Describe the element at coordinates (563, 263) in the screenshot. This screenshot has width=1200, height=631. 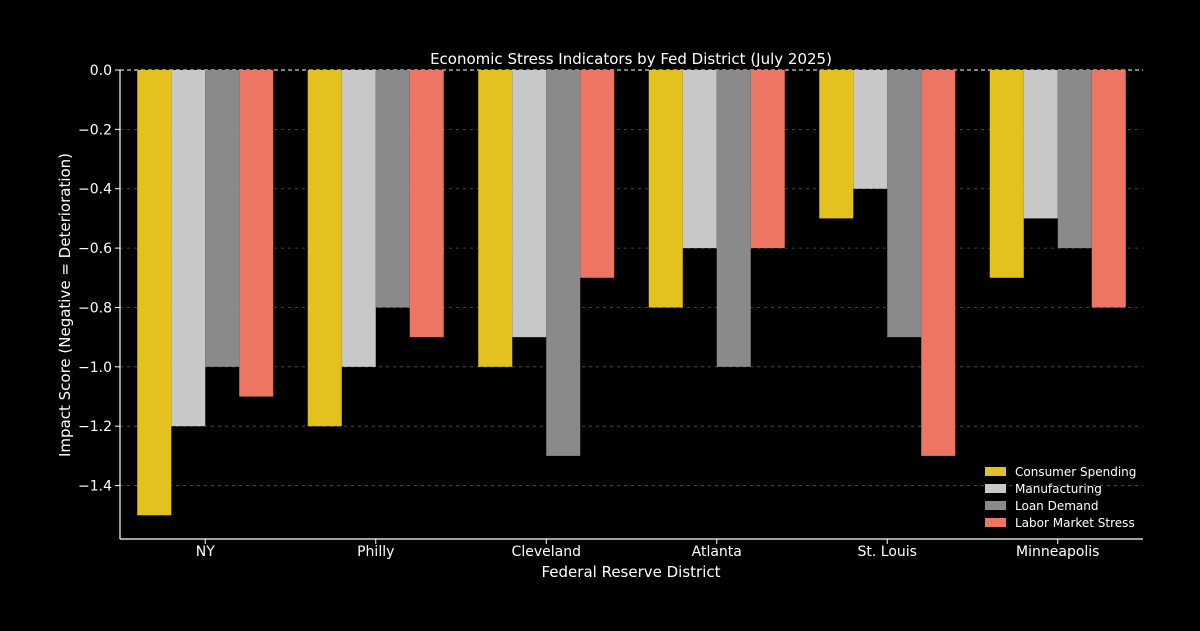
I see `bar-loan-demand-cleveland` at that location.